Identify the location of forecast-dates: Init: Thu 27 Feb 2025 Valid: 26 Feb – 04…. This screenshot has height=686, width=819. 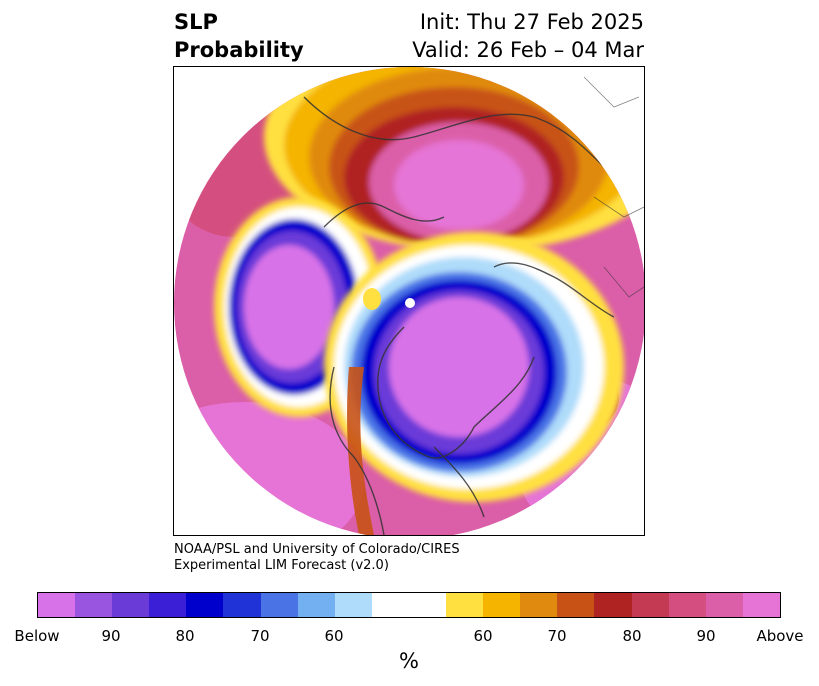
(528, 36).